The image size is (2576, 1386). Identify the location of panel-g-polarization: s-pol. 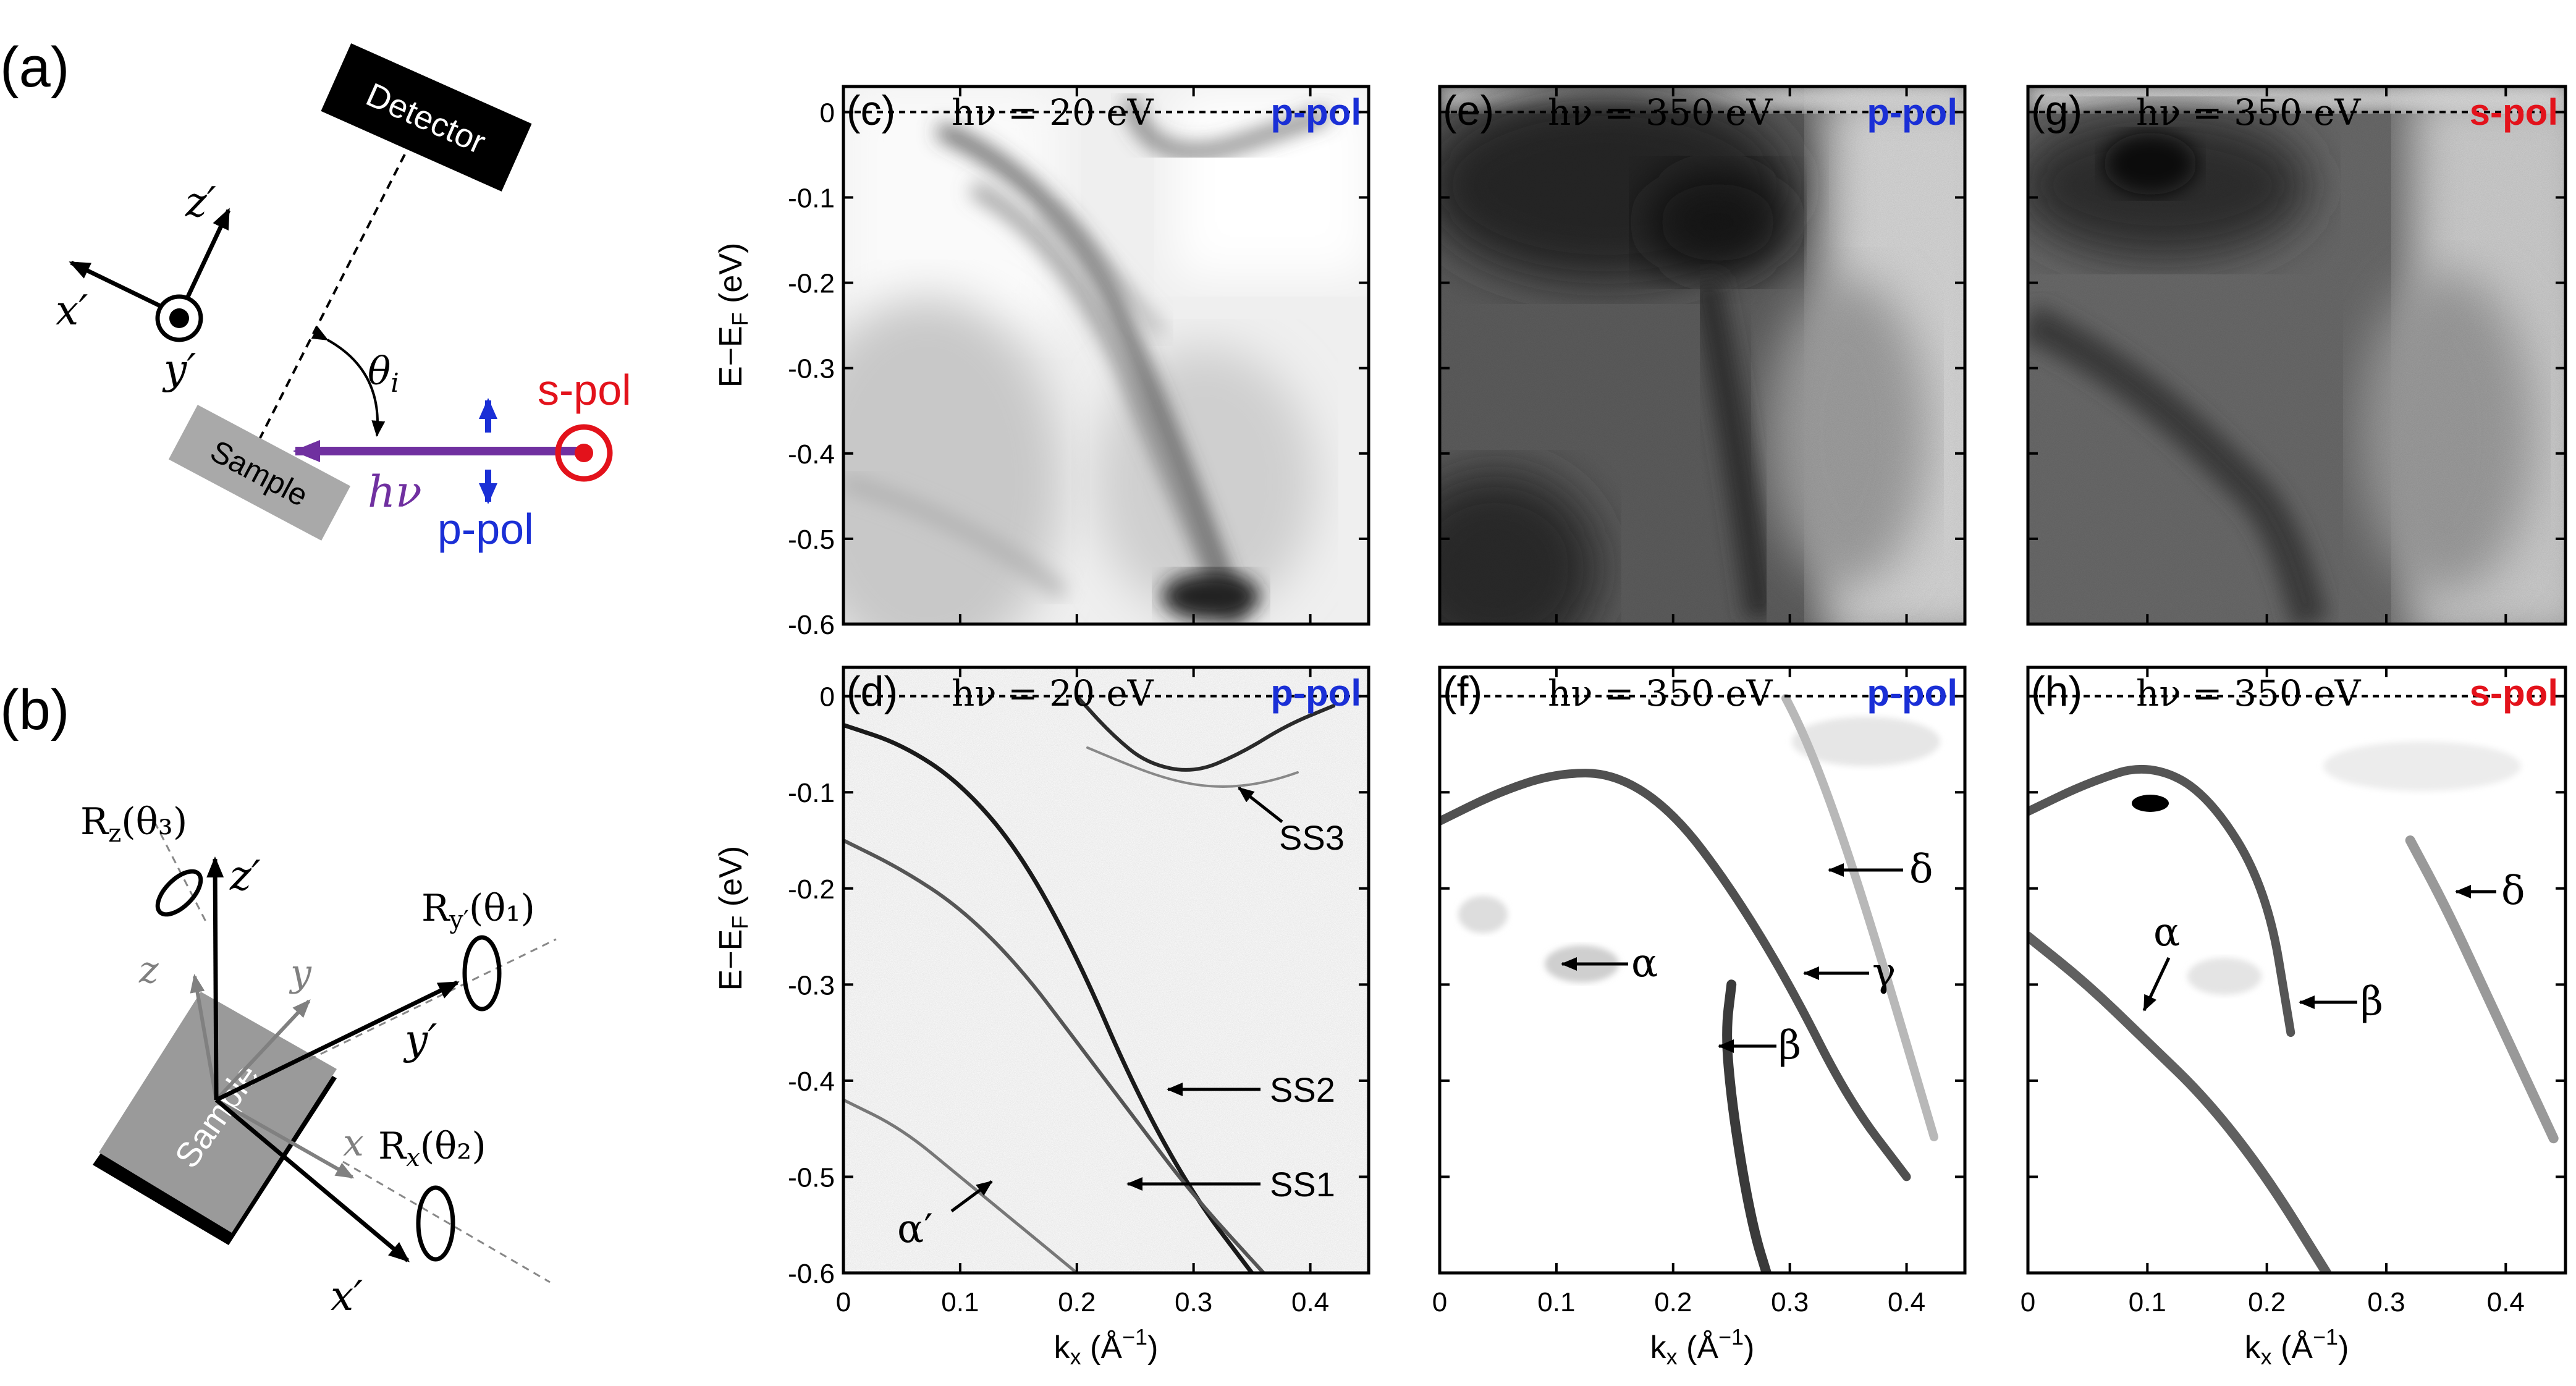
(2514, 112).